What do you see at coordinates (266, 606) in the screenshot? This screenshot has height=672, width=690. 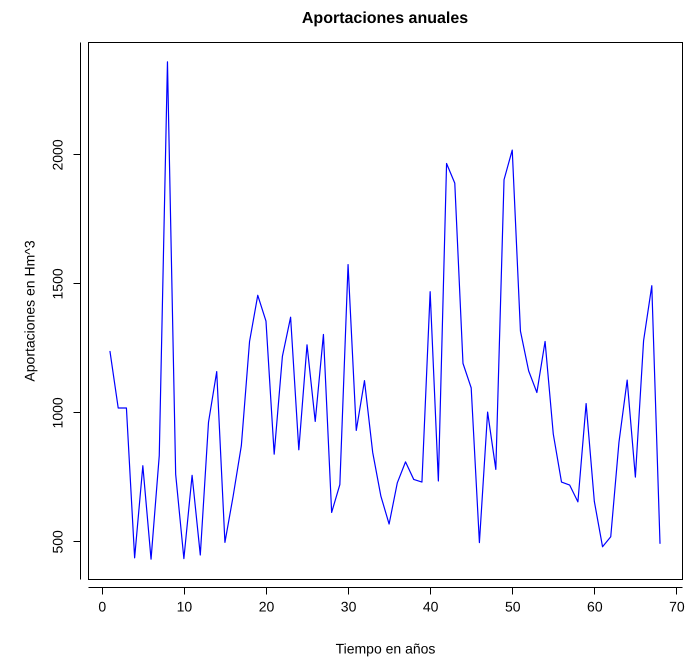 I see `x-tick-label: 20` at bounding box center [266, 606].